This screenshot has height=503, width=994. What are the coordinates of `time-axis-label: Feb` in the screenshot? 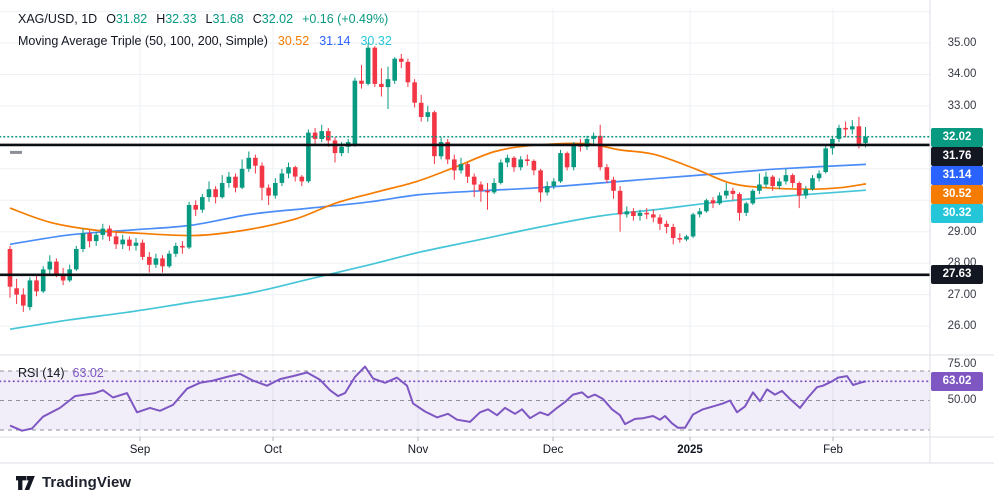 It's located at (833, 450).